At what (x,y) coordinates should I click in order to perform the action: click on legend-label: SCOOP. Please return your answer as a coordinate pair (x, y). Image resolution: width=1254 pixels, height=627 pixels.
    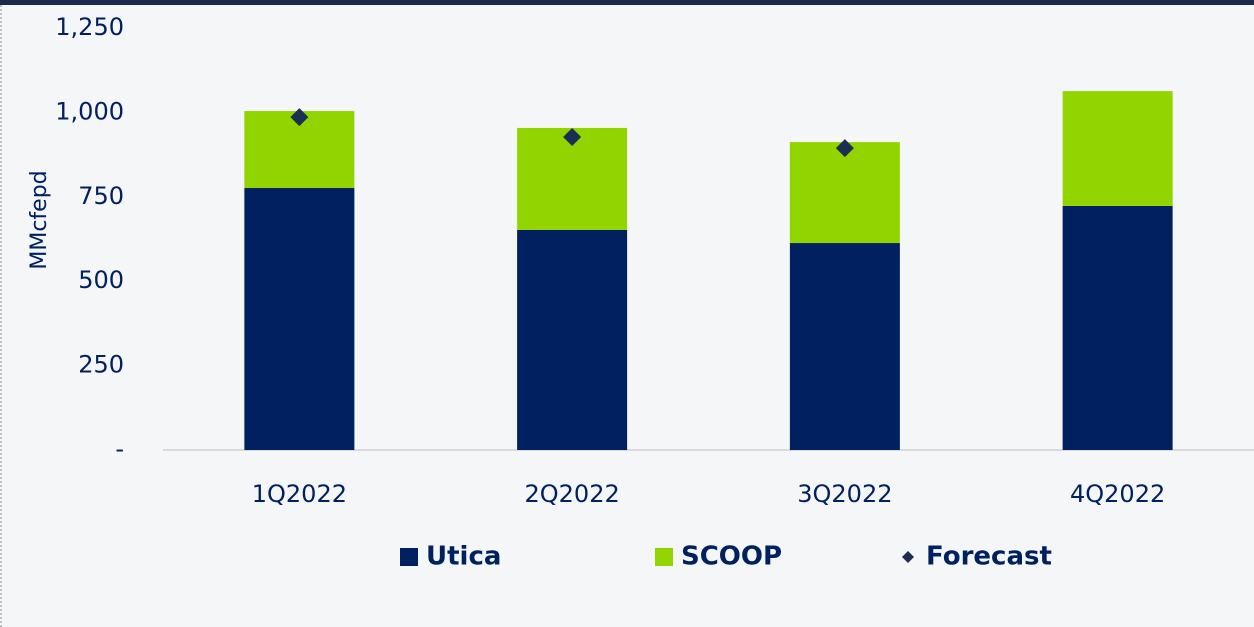
    Looking at the image, I should click on (731, 557).